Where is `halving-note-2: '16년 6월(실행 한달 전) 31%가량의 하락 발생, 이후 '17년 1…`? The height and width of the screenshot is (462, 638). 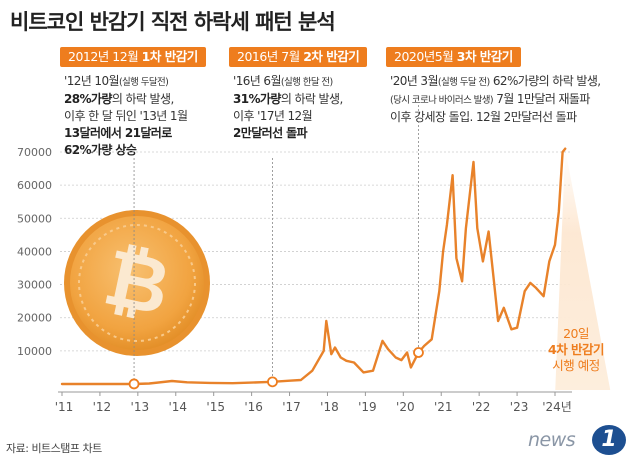 halving-note-2: '16년 6월(실행 한달 전) 31%가량의 하락 발생, 이후 '17년 1… is located at coordinates (288, 107).